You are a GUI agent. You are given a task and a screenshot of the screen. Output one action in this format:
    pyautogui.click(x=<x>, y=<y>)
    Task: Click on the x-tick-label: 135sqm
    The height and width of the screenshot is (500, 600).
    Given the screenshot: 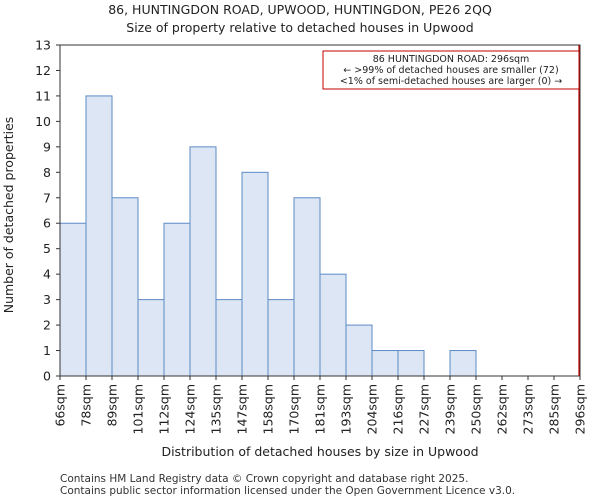 What is the action you would take?
    pyautogui.click(x=216, y=409)
    